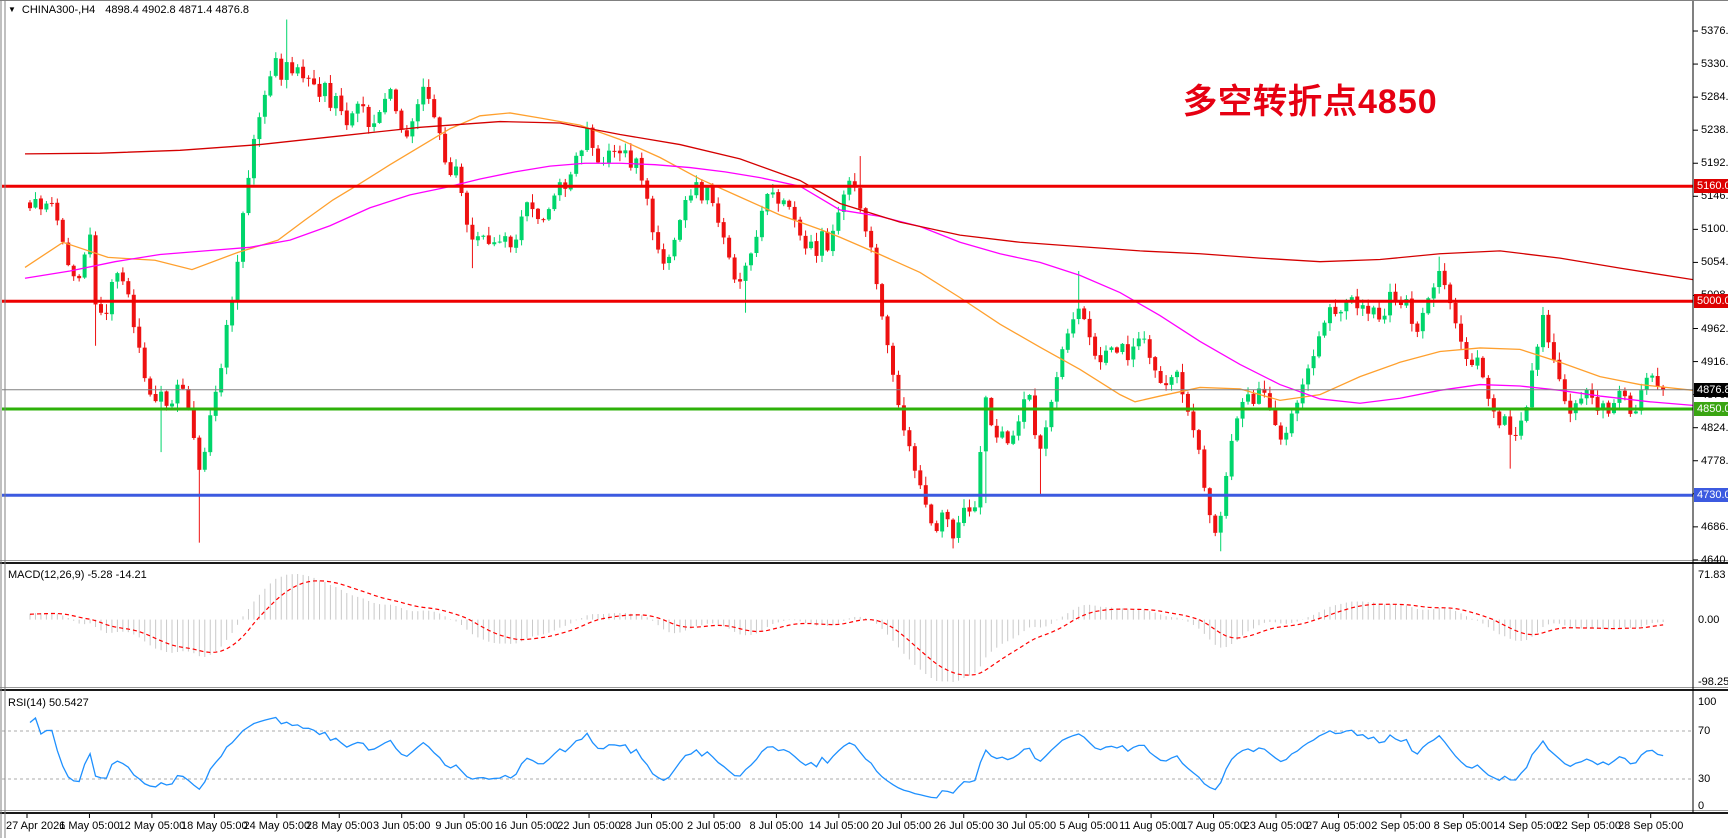 This screenshot has width=1728, height=838. I want to click on price-axis-tick: 4686.0, so click(1714, 526).